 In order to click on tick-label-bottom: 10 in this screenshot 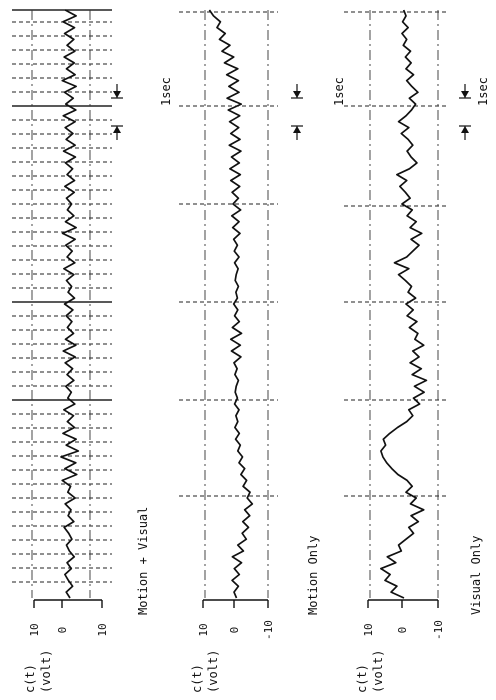, I will do `click(102, 629)`.